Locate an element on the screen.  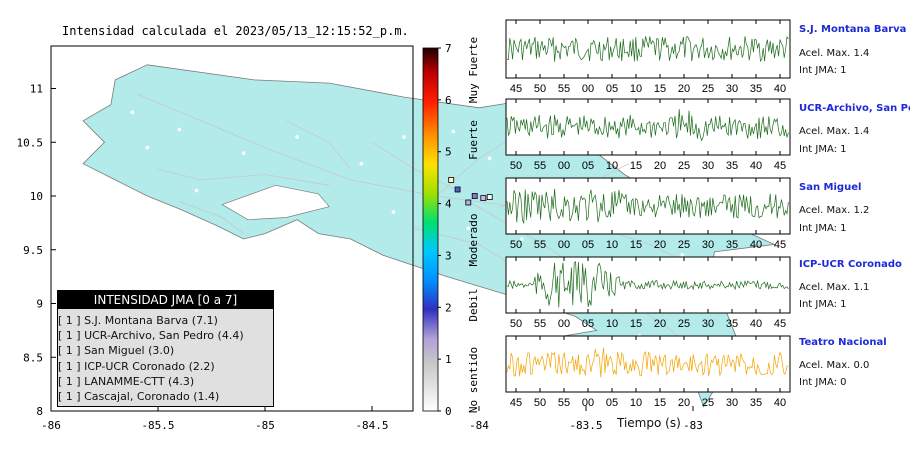
x-tick-label: -84.5 is located at coordinates (371, 425).